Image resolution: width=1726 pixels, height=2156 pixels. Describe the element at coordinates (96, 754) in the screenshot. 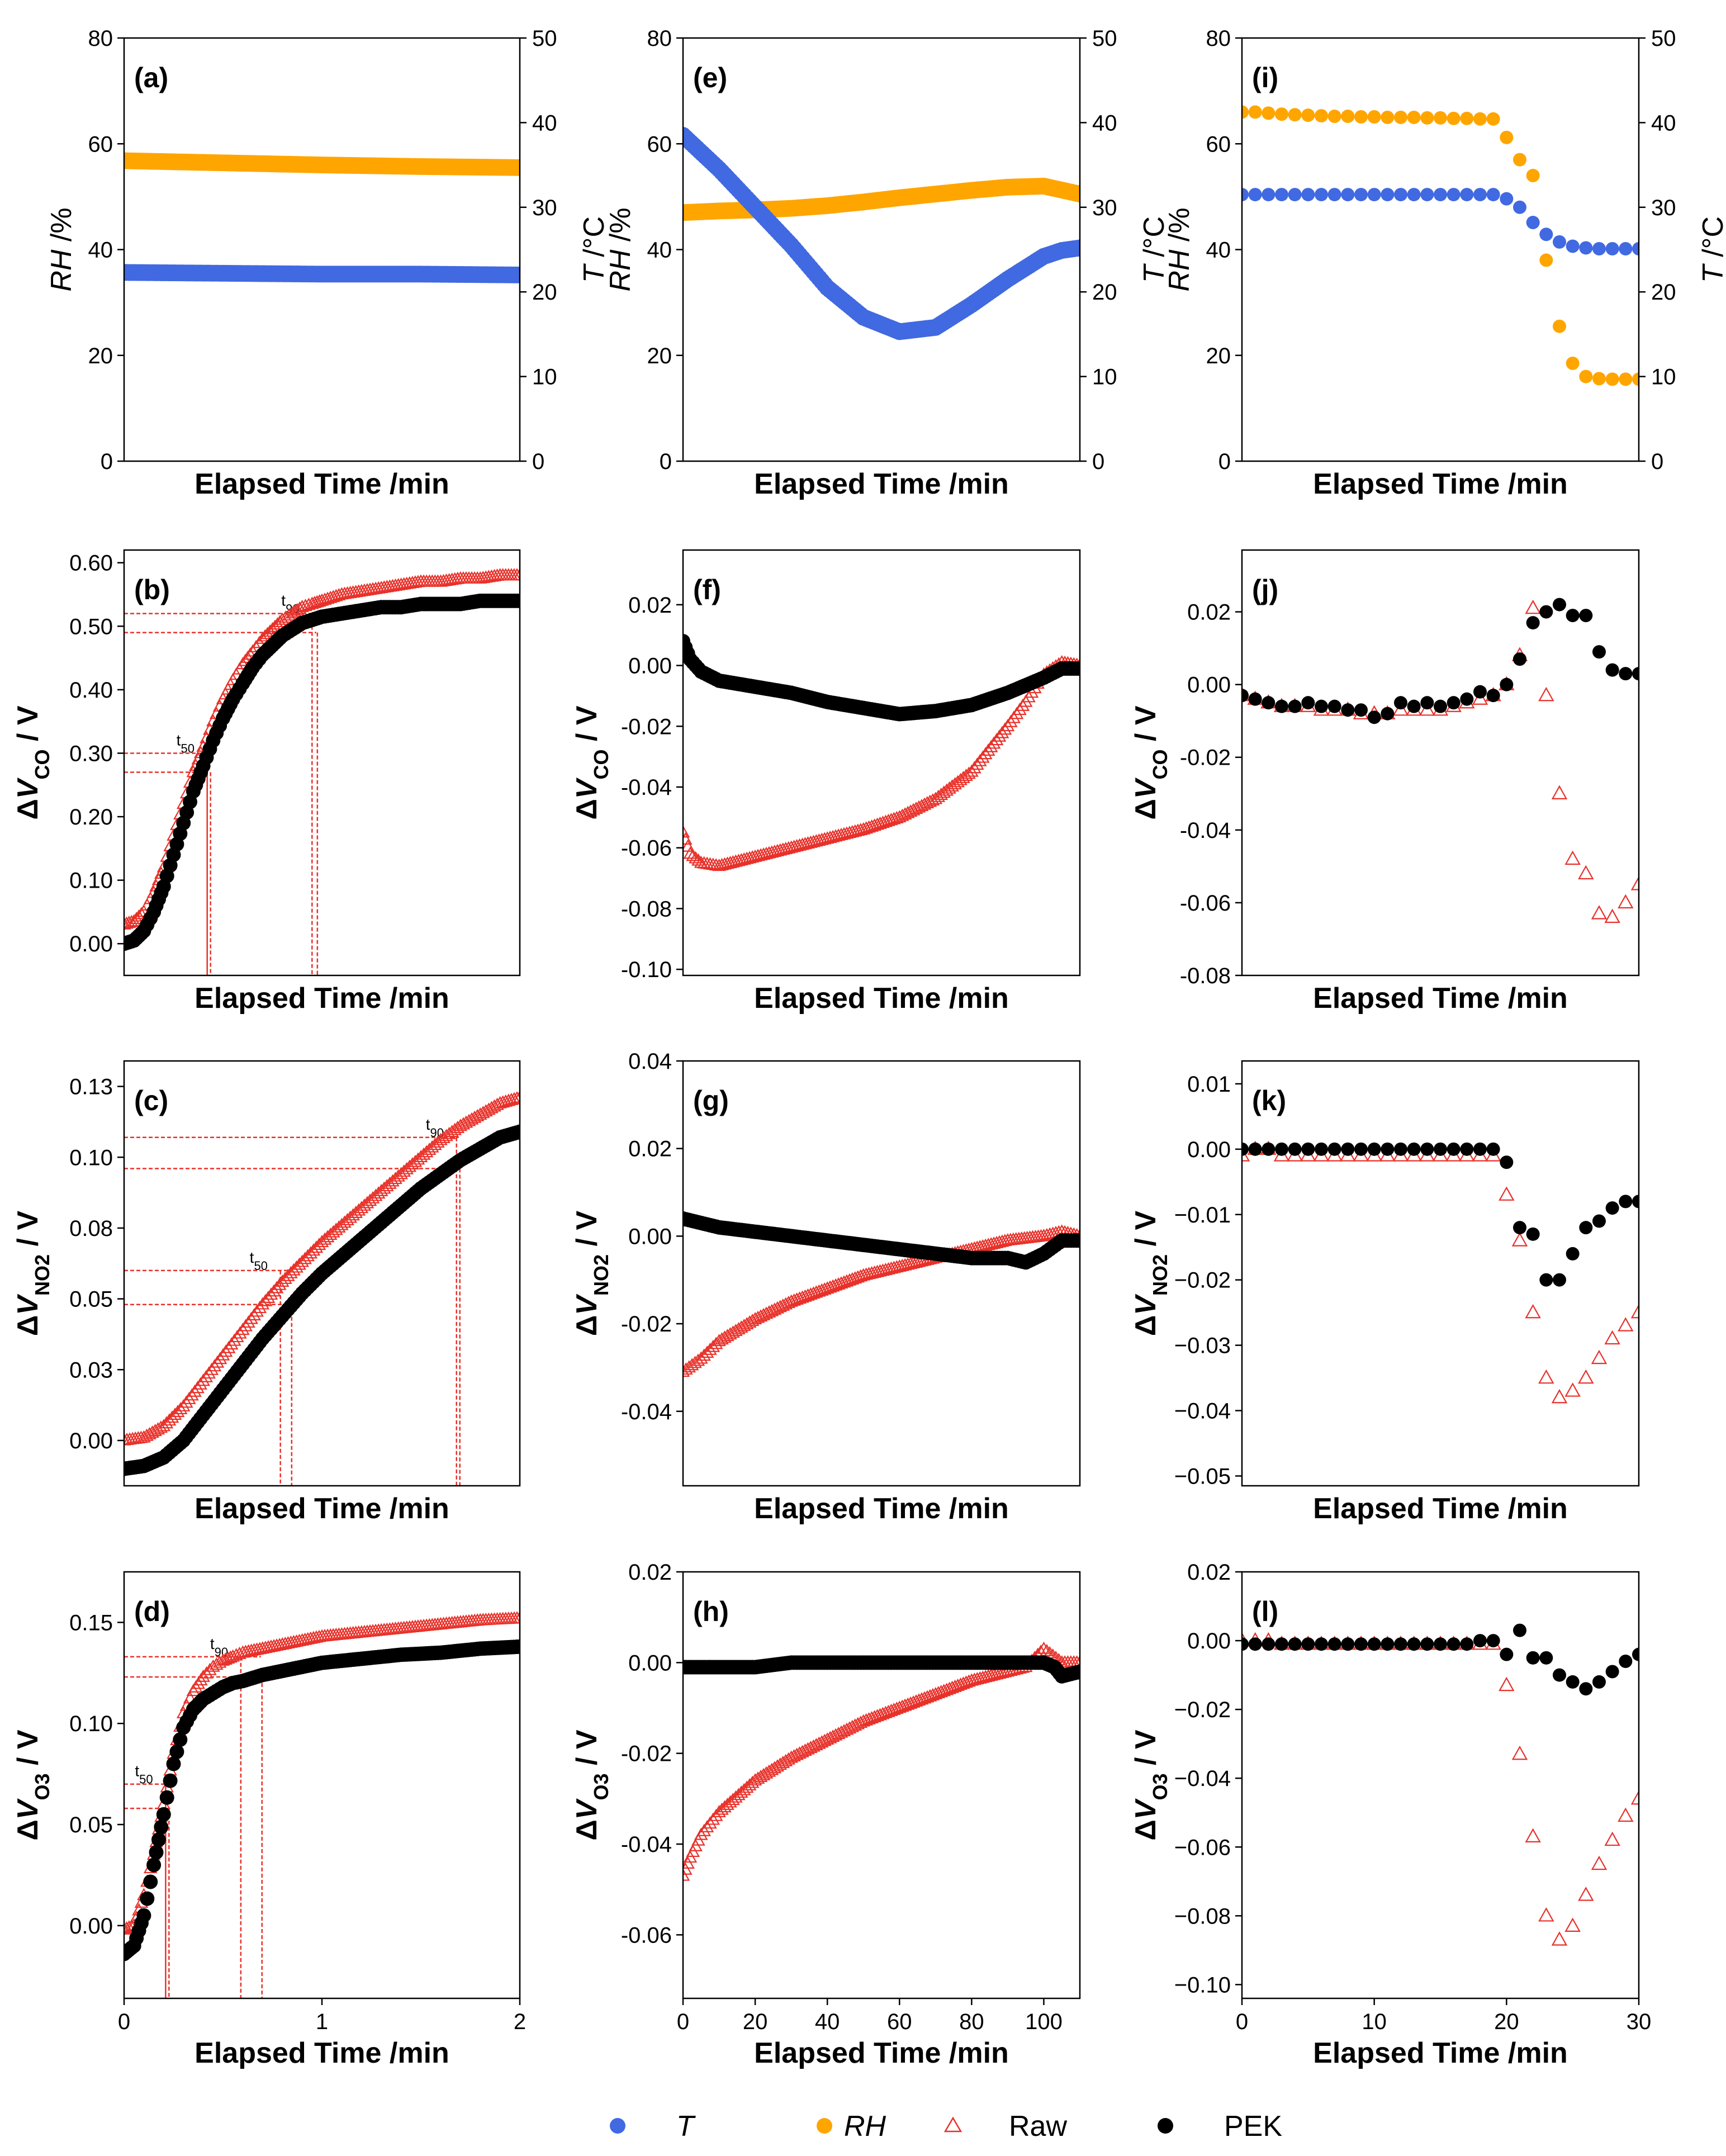

I see `y-ticks: 0.00 0.10 0.20 0.30 0.40 0.50 0.60` at that location.